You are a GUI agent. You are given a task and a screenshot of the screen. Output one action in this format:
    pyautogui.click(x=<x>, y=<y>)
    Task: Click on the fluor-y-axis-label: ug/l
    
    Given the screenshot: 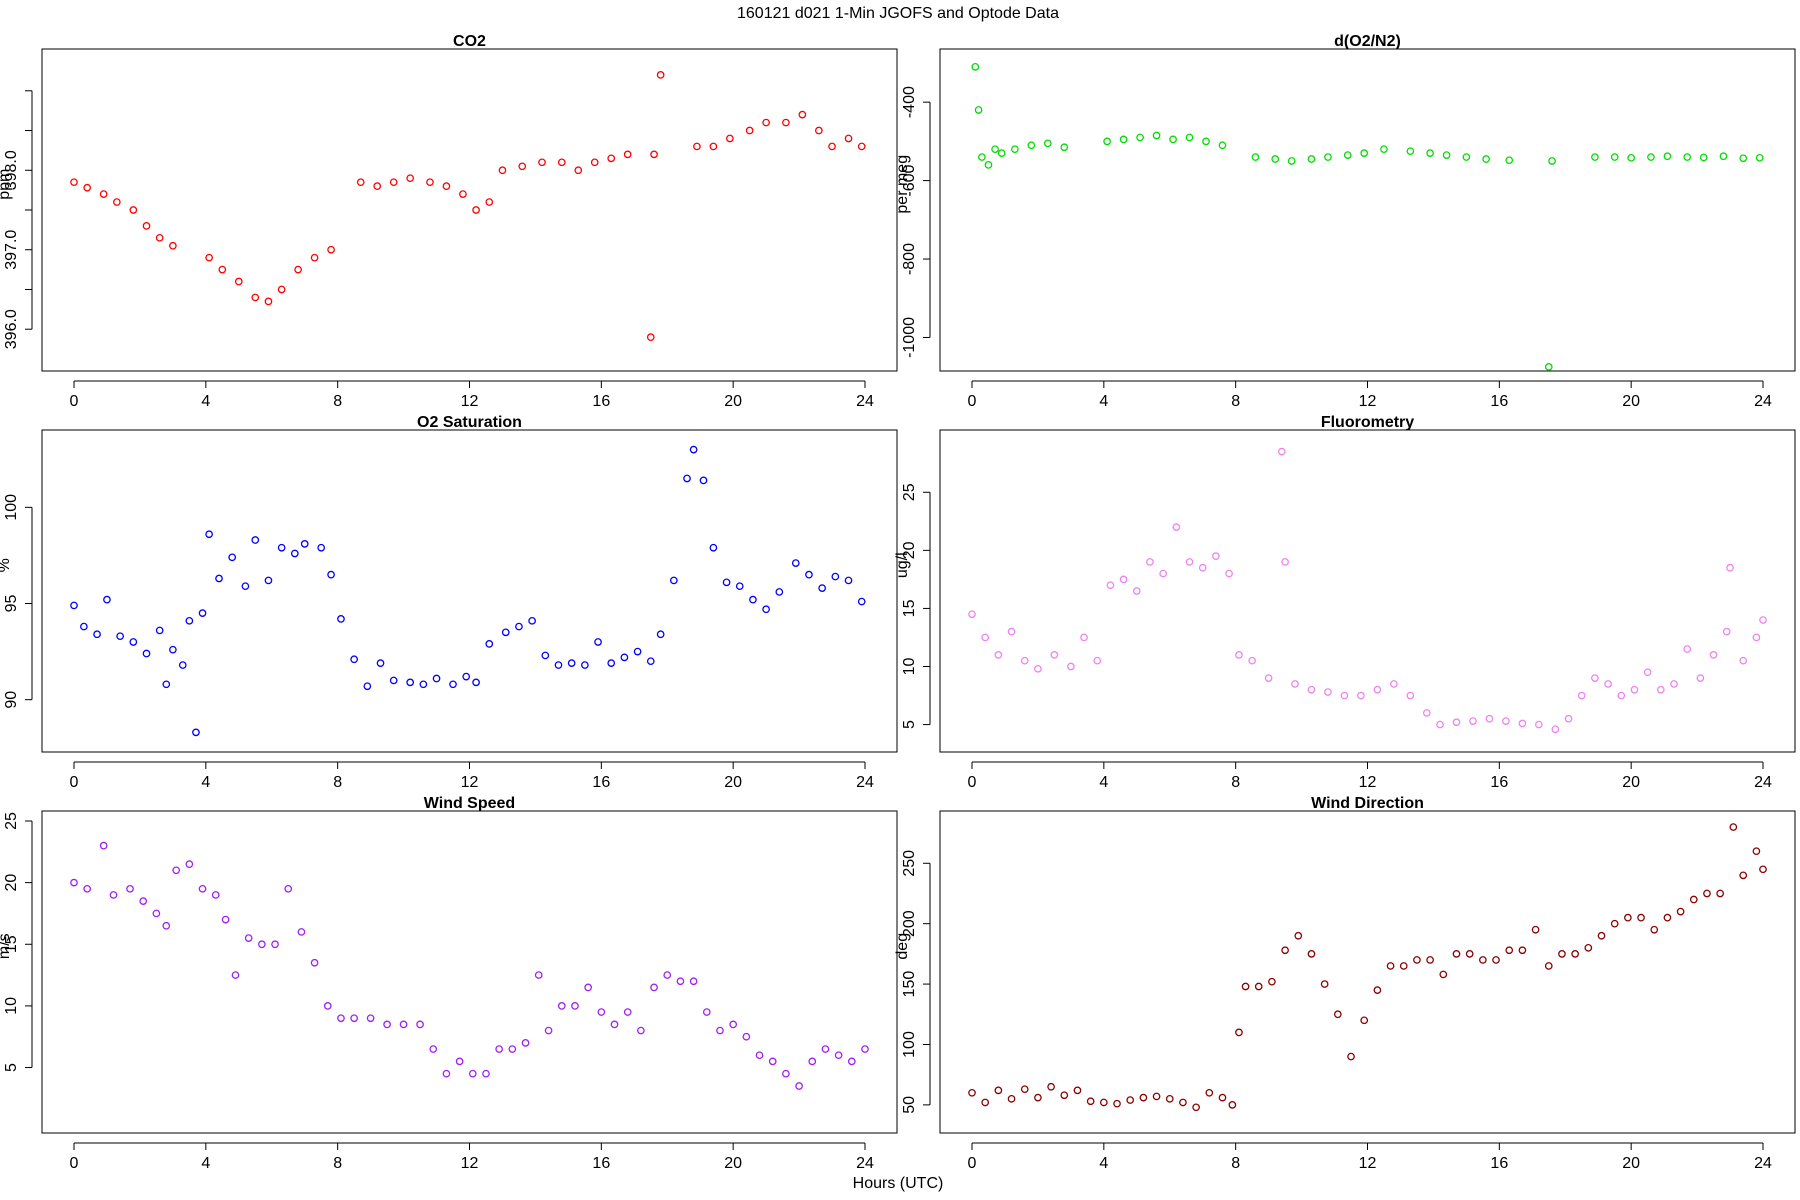 What is the action you would take?
    pyautogui.click(x=902, y=565)
    